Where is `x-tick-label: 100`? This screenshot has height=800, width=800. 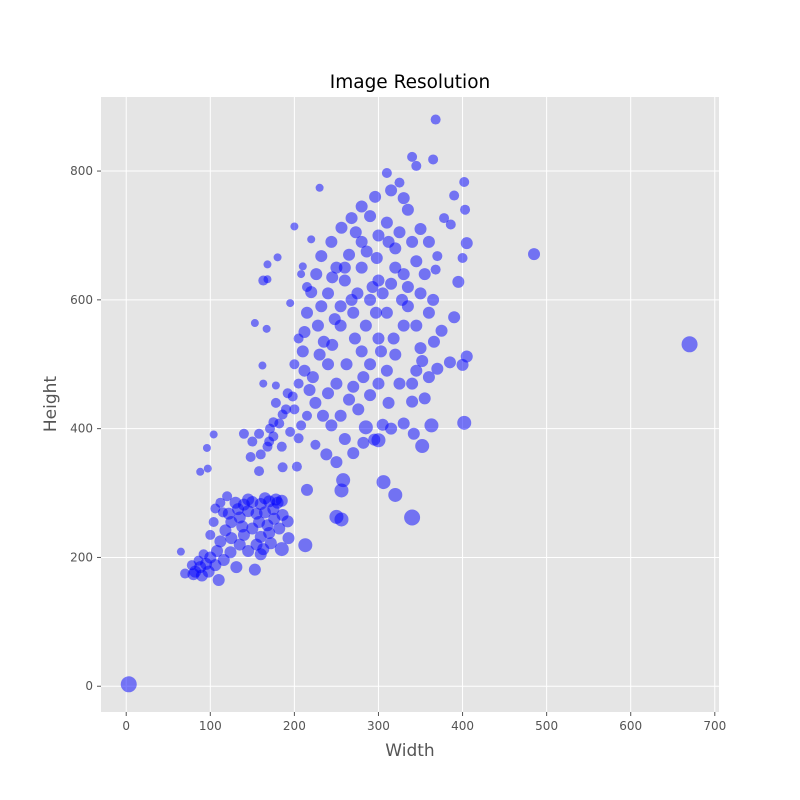
x-tick-label: 100 is located at coordinates (210, 726).